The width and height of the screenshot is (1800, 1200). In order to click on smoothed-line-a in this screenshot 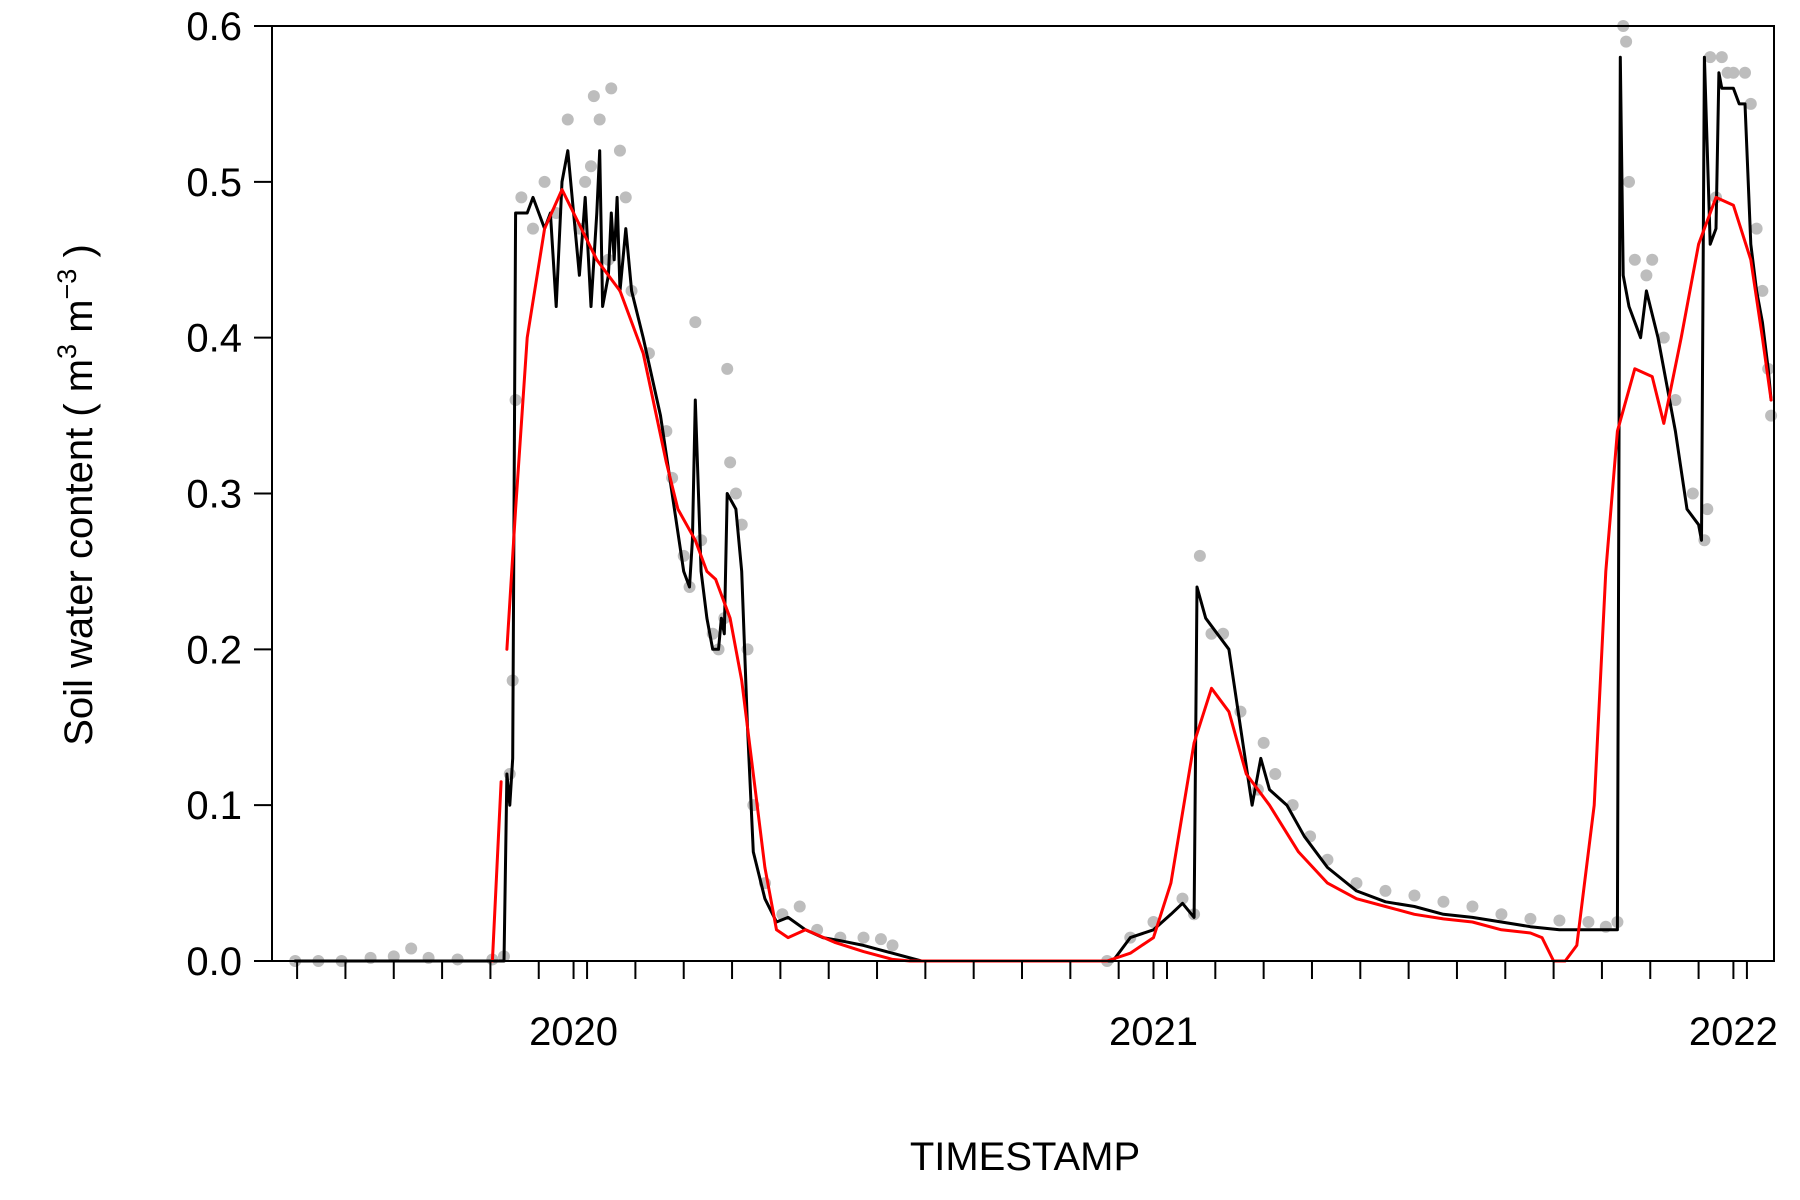, I will do `click(496, 871)`.